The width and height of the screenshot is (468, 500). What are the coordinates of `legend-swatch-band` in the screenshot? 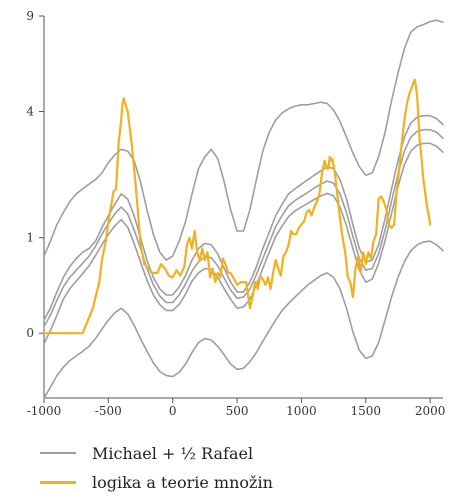 It's located at (58, 453).